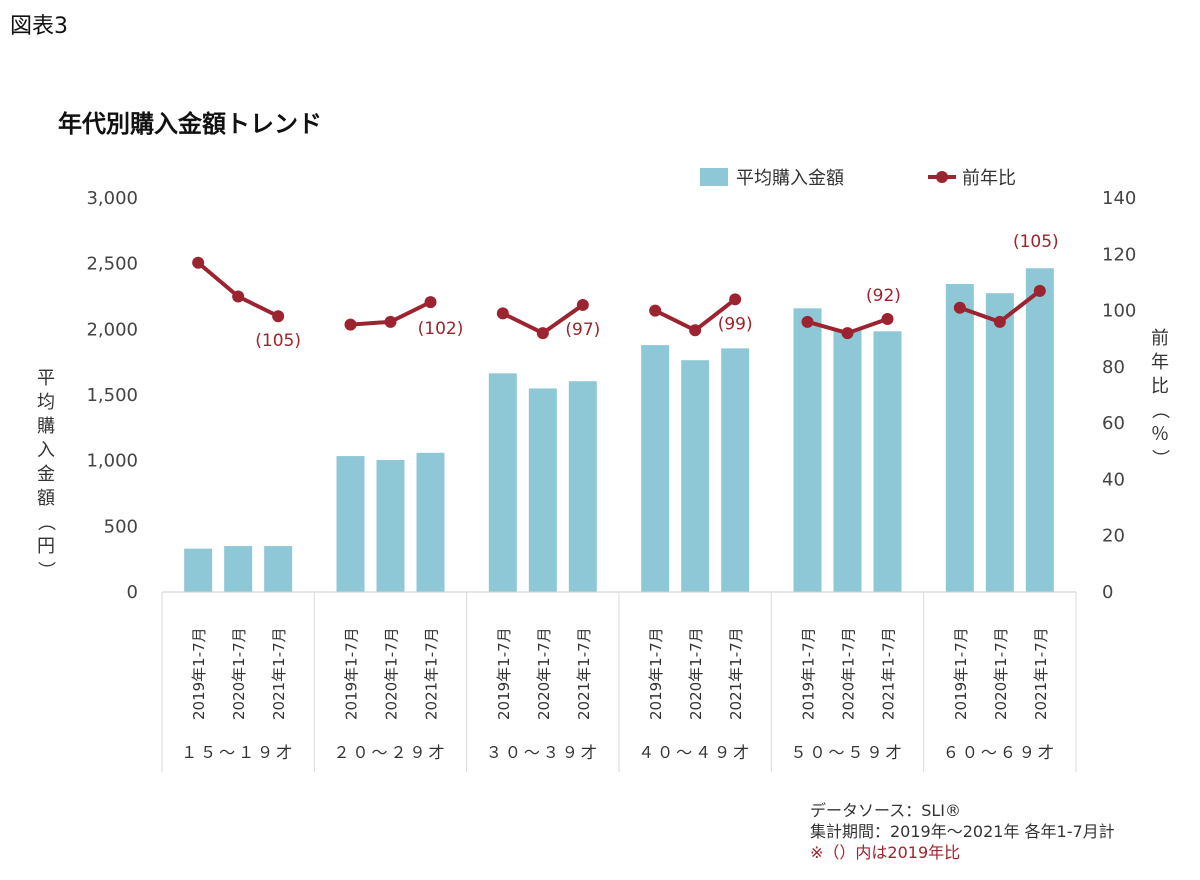 This screenshot has height=880, width=1200. What do you see at coordinates (1160, 434) in the screenshot?
I see `y2-axis-title-char: ％` at bounding box center [1160, 434].